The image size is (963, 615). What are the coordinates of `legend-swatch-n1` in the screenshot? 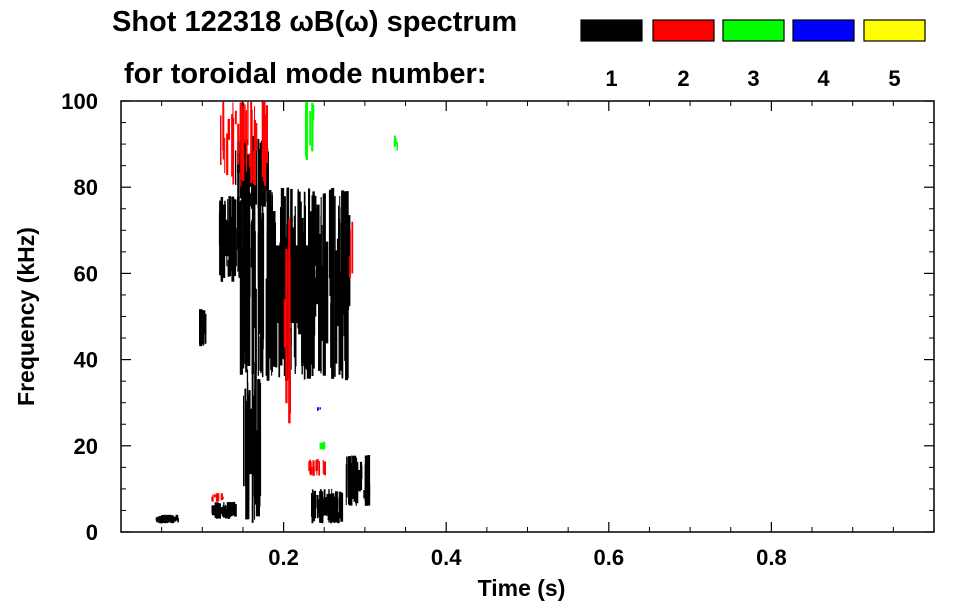 It's located at (611, 30).